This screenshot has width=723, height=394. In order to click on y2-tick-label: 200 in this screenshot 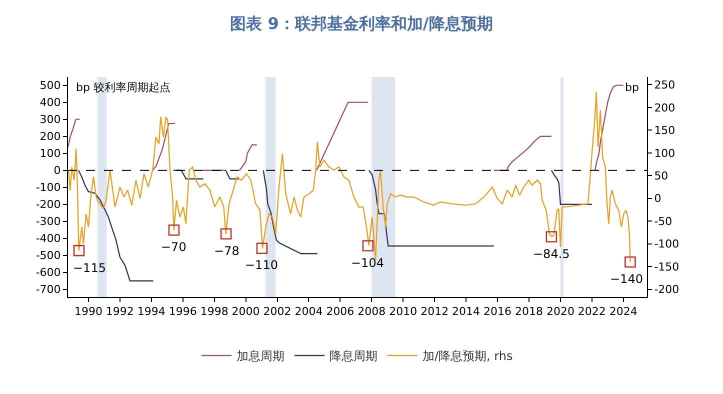, I will do `click(665, 107)`.